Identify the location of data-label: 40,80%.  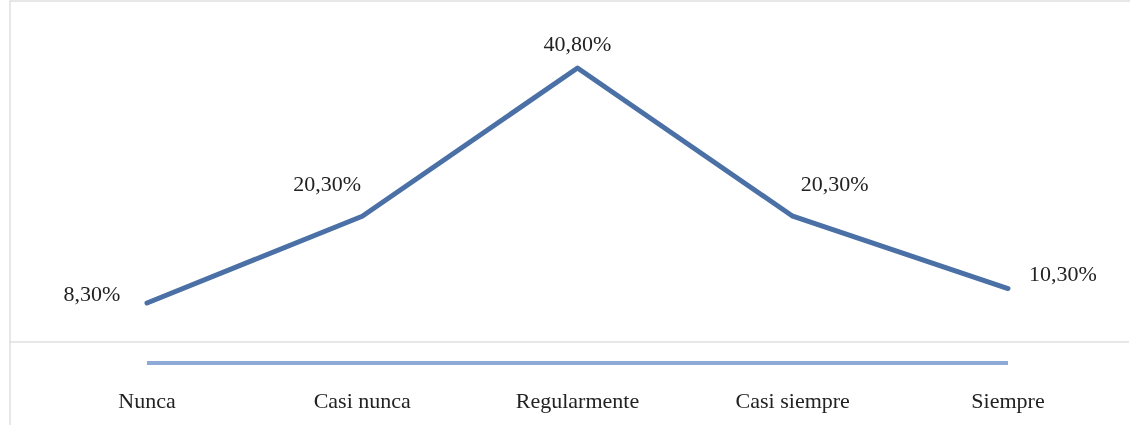
(577, 43).